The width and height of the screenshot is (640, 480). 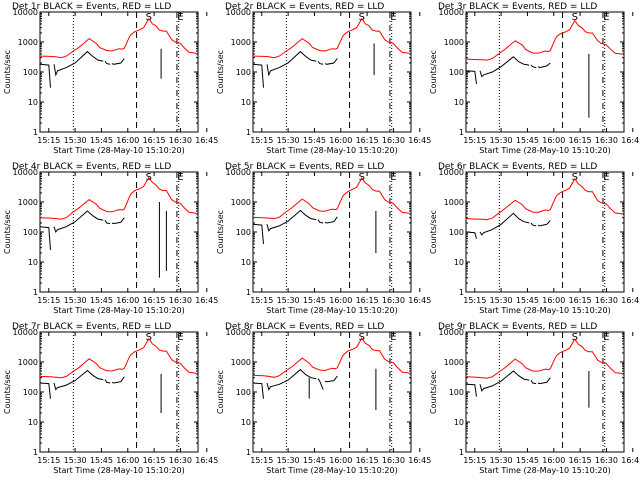 What do you see at coordinates (517, 7) in the screenshot?
I see `panel-title: Det 3r BLACK = Events, RED = LLD` at bounding box center [517, 7].